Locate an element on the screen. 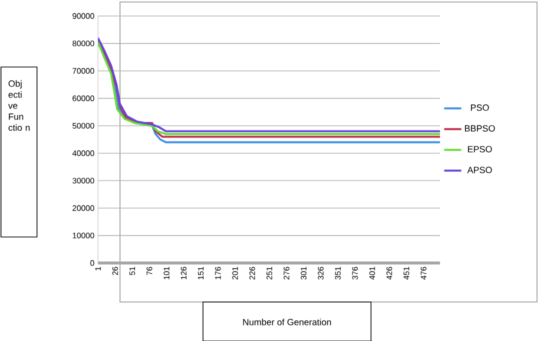 The image size is (545, 341). x-tick-label: 151 is located at coordinates (201, 273).